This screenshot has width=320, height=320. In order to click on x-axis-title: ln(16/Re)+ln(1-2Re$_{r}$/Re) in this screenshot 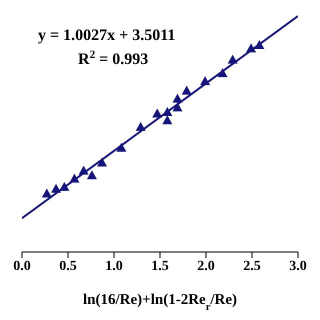, I will do `click(160, 302)`.